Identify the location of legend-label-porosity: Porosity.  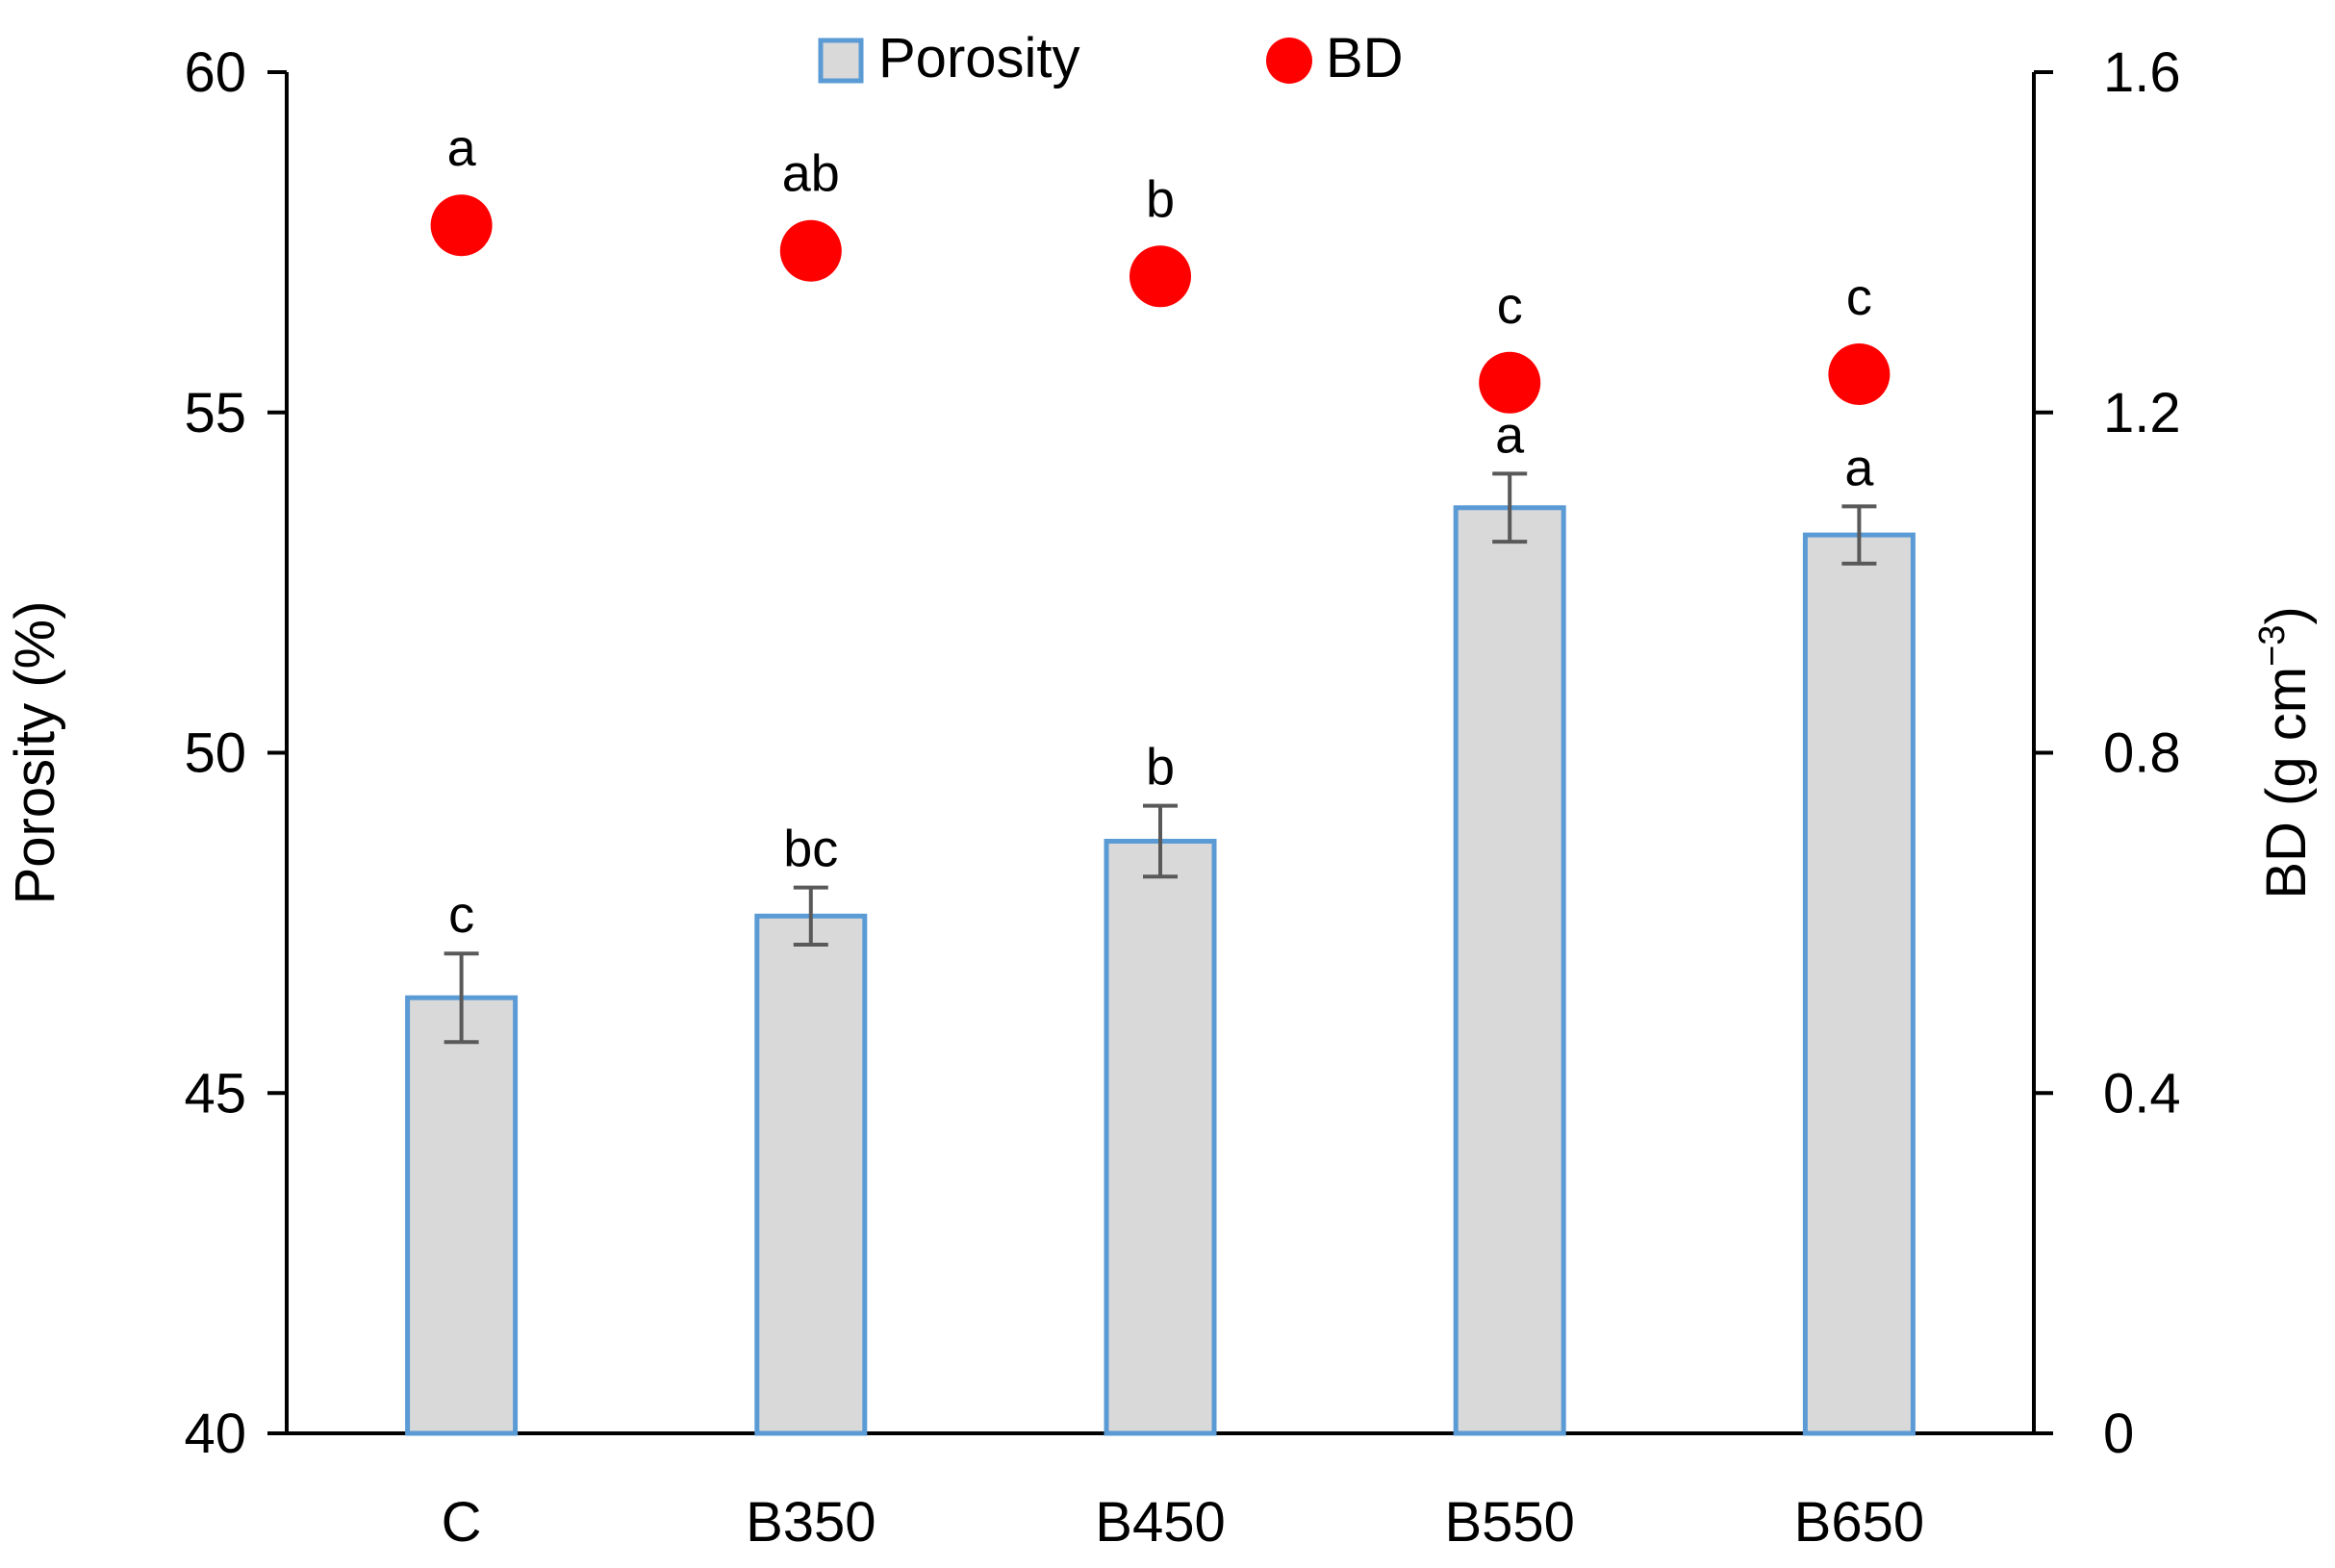
(979, 58).